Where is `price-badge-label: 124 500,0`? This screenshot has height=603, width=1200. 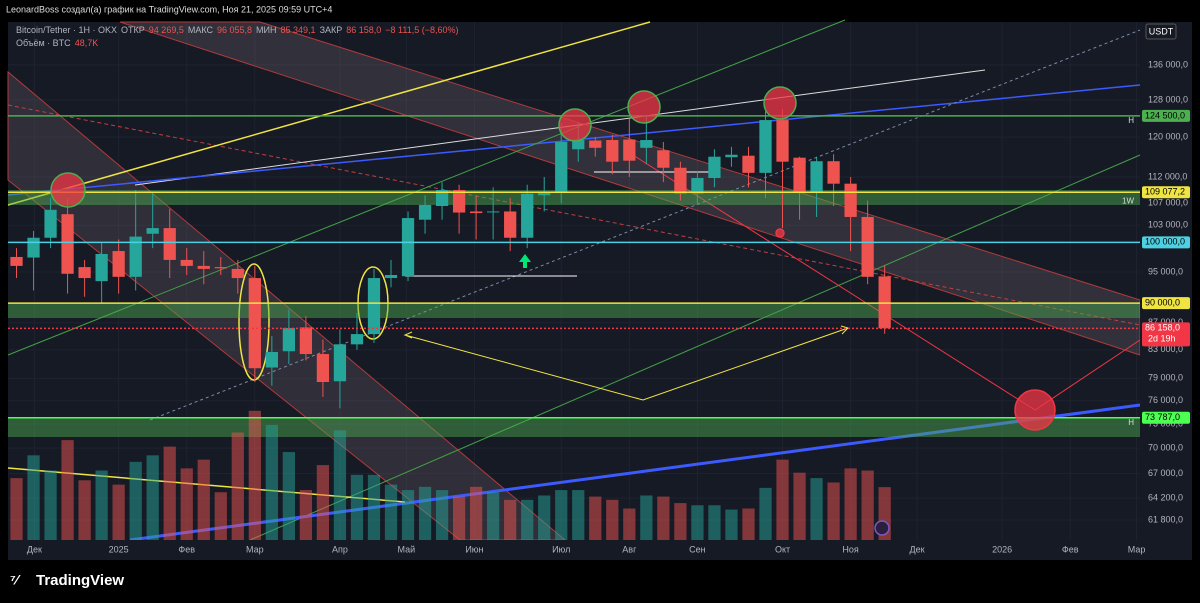
price-badge-label: 124 500,0 is located at coordinates (1165, 115).